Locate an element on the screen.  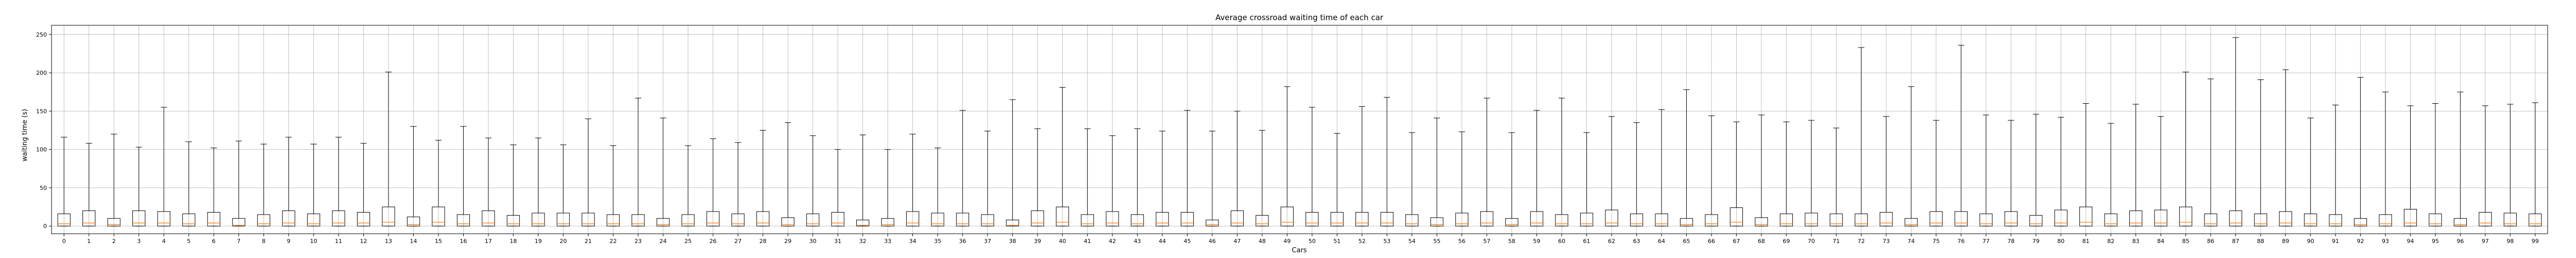
x-tick-label: 34 is located at coordinates (913, 241).